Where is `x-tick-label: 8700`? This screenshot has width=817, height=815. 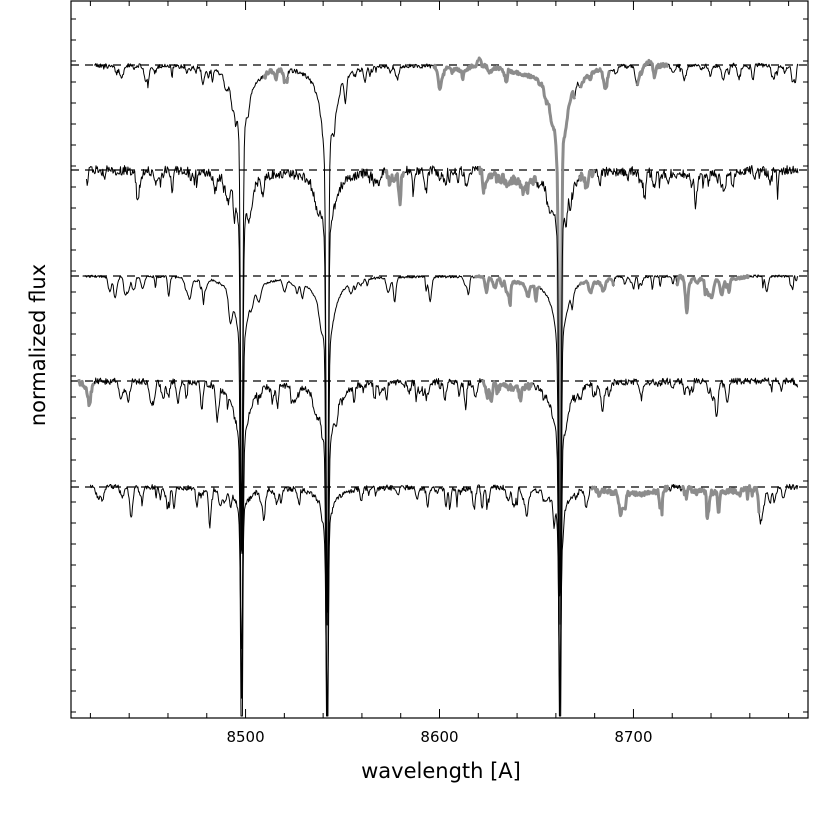 x-tick-label: 8700 is located at coordinates (633, 737).